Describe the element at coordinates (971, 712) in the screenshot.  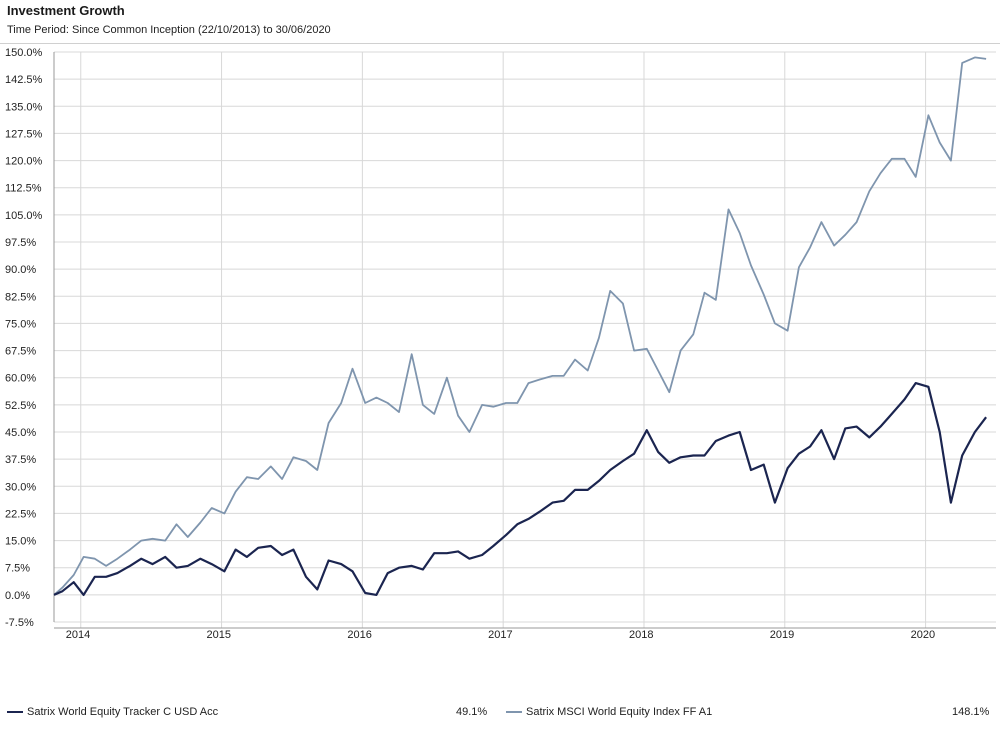
I see `legend-value-index: 148.1%` at that location.